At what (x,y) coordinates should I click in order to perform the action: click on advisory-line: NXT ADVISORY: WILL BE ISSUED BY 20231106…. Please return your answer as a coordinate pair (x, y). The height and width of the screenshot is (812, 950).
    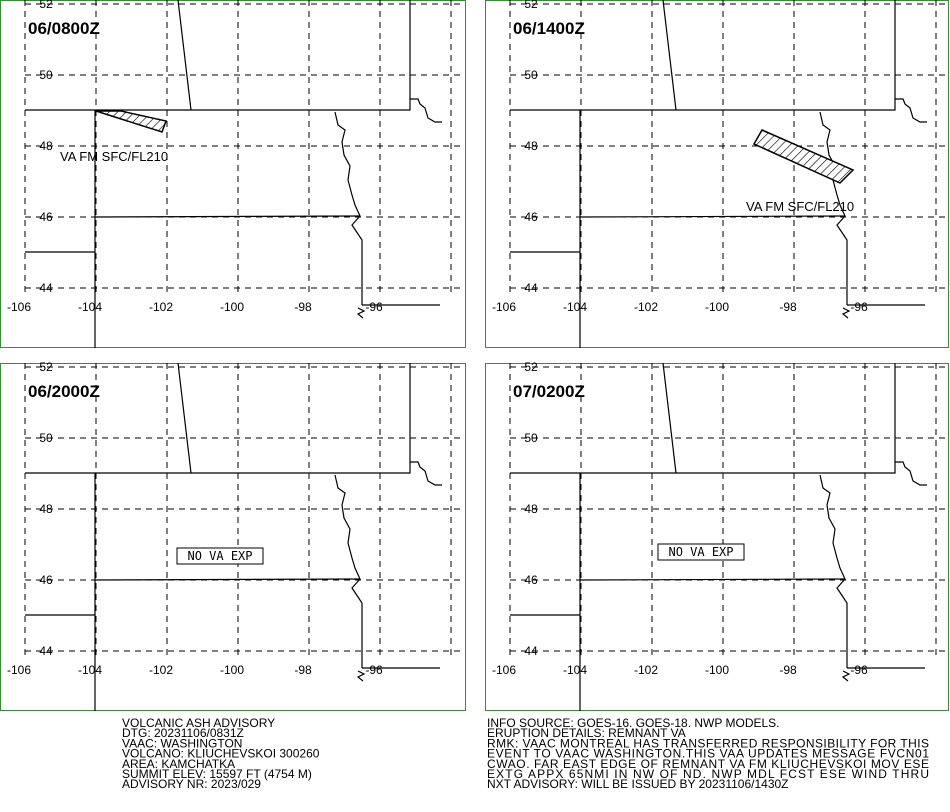
    Looking at the image, I should click on (638, 784).